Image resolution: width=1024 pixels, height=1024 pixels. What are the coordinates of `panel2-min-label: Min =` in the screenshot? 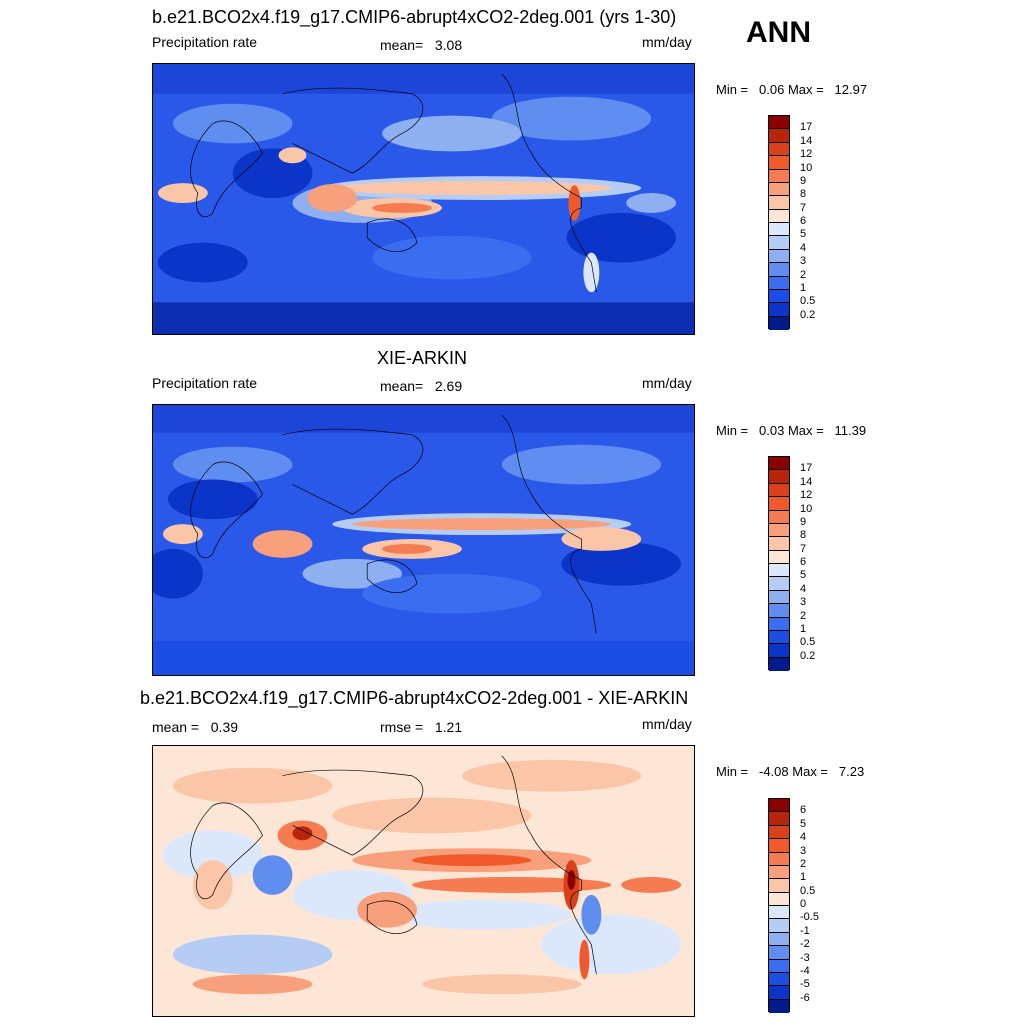 It's located at (732, 430).